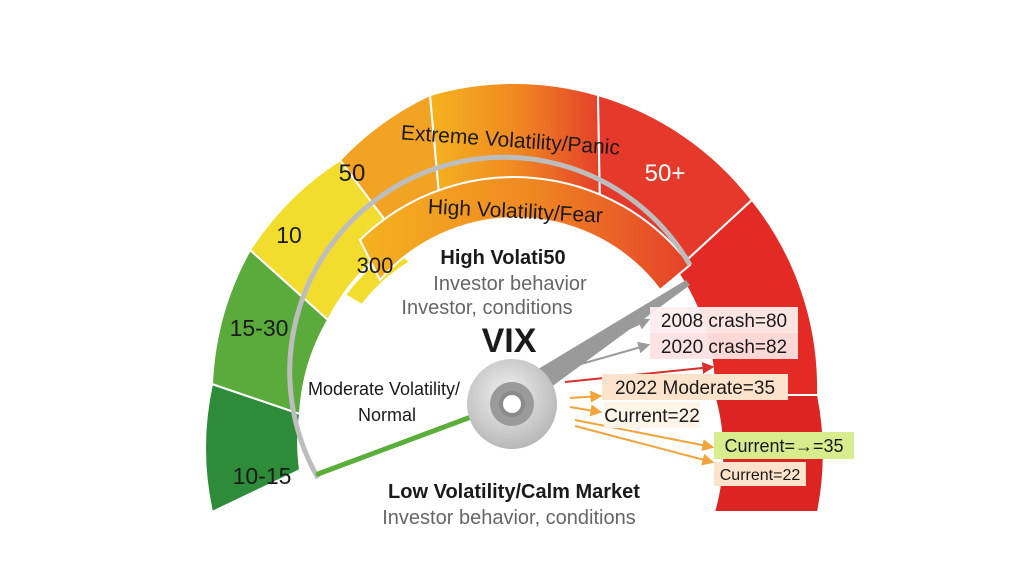  I want to click on label-15-30: 15-30, so click(259, 328).